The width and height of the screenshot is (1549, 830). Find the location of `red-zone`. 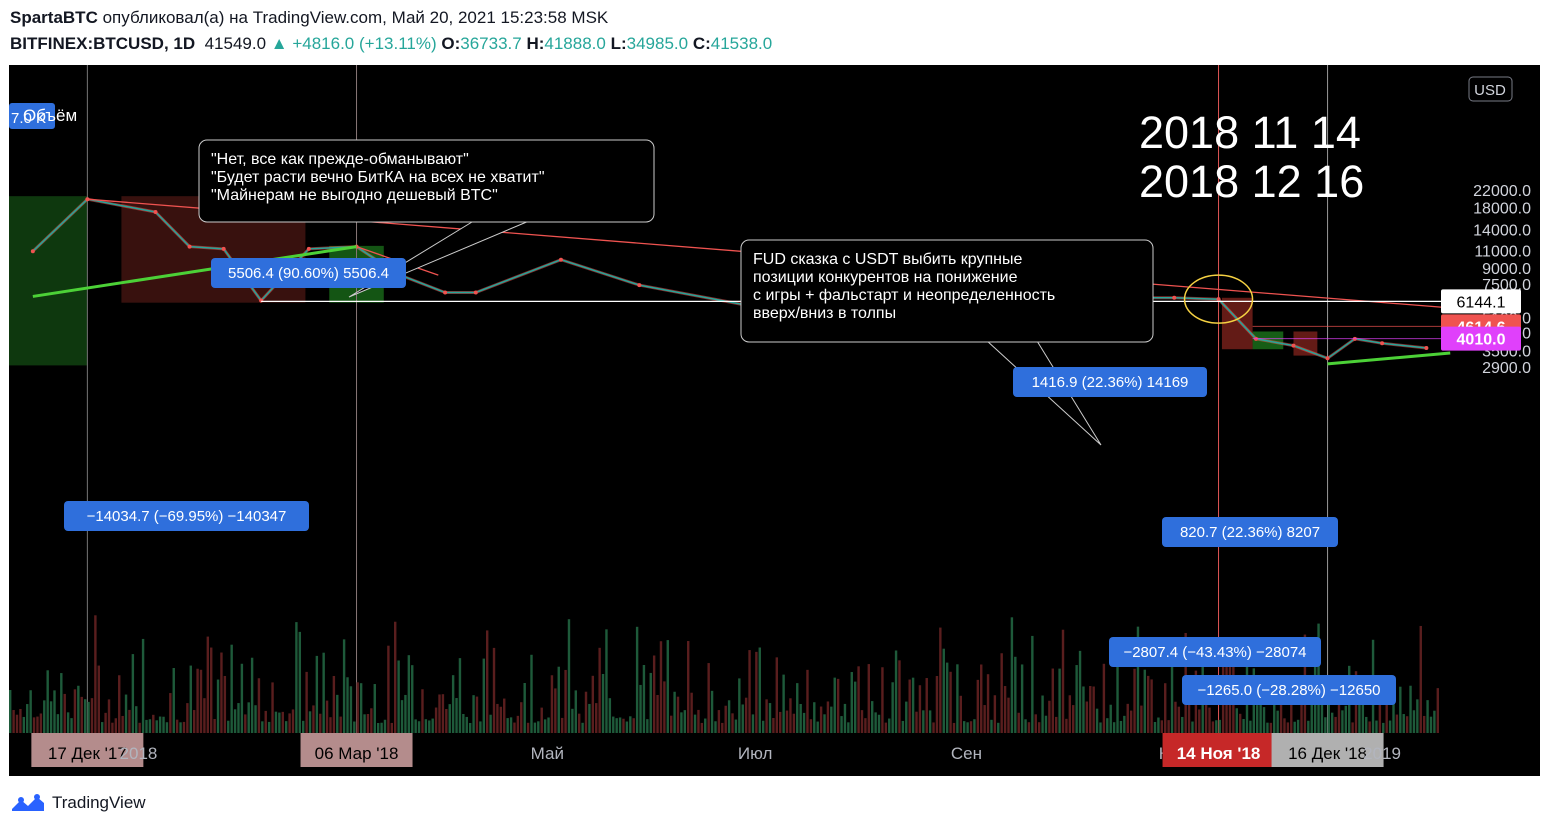

red-zone is located at coordinates (1305, 343).